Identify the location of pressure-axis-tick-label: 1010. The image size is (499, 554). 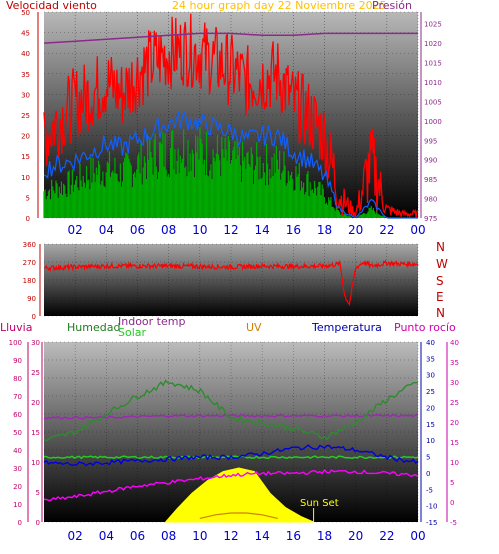
(433, 83).